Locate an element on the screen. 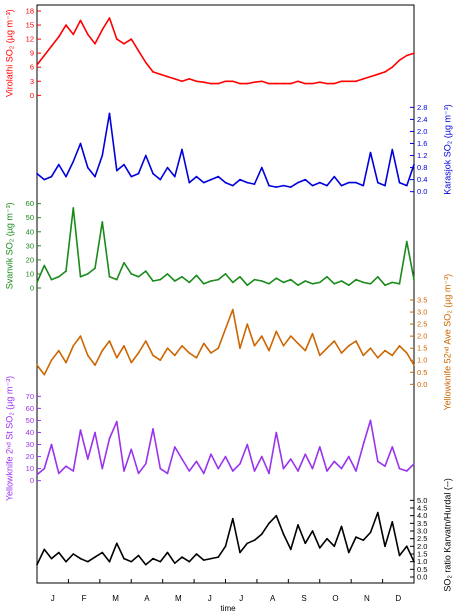 The image size is (459, 615). y-tick: 2.5 is located at coordinates (418, 324).